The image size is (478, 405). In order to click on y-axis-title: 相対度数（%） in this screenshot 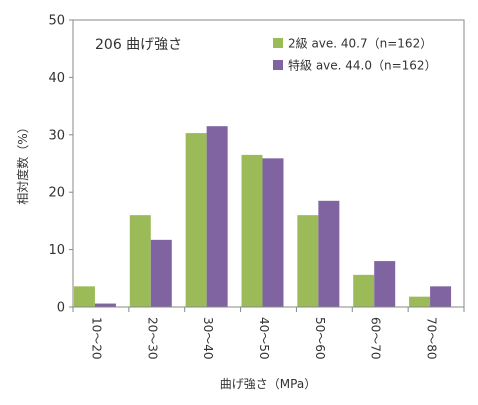, I will do `click(22, 162)`.